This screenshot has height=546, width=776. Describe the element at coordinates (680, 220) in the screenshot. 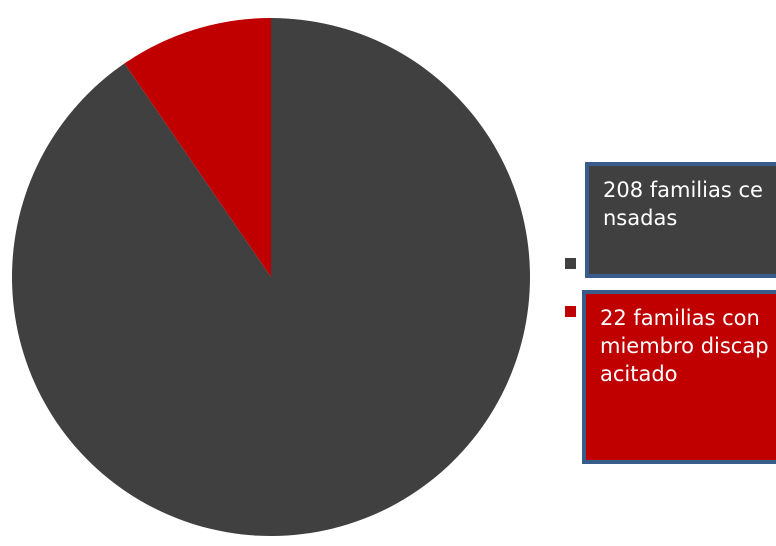

I see `legend-label-censadas: 208 familias censadas` at that location.